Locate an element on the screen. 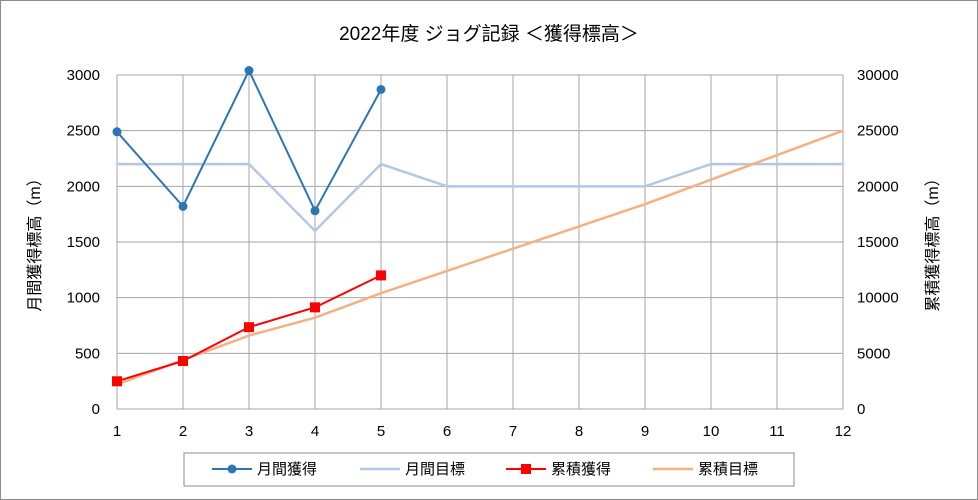 Image resolution: width=978 pixels, height=500 pixels. left-tick-label: 1500 is located at coordinates (83, 242).